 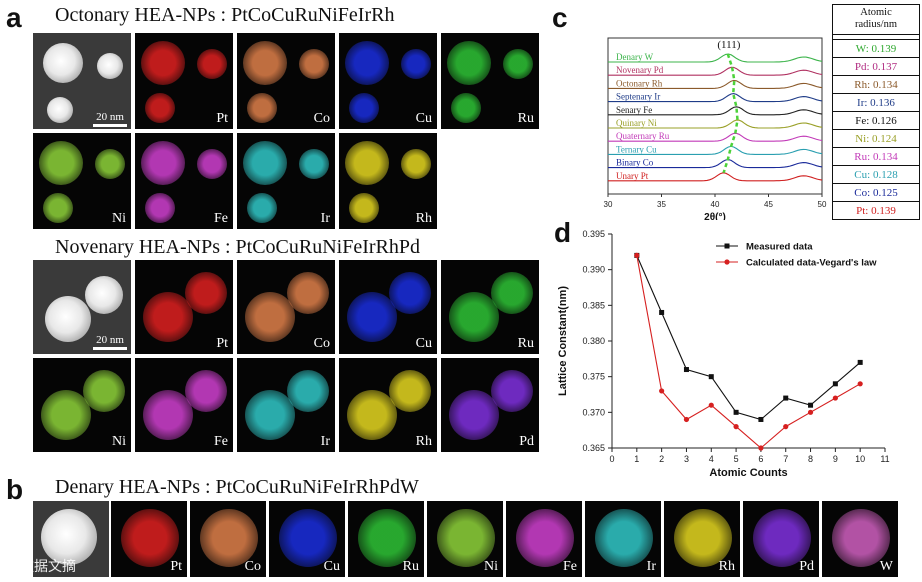 I want to click on x-tick-label: 5, so click(x=736, y=459).